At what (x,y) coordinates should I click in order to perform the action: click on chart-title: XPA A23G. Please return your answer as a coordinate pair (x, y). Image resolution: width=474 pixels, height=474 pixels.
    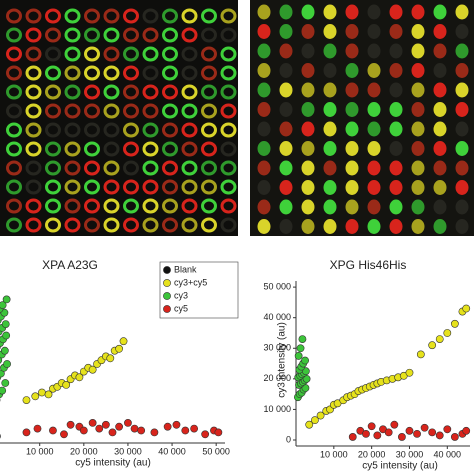
    Looking at the image, I should click on (70, 265).